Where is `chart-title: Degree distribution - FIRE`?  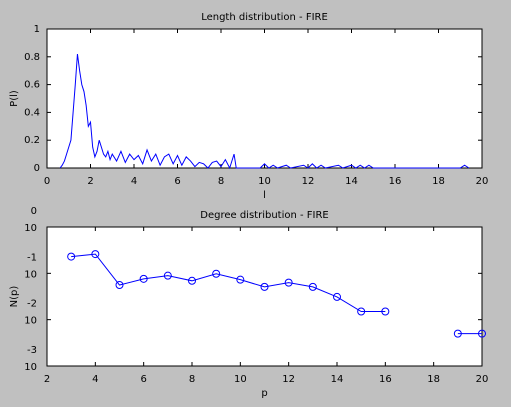 chart-title: Degree distribution - FIRE is located at coordinates (264, 215).